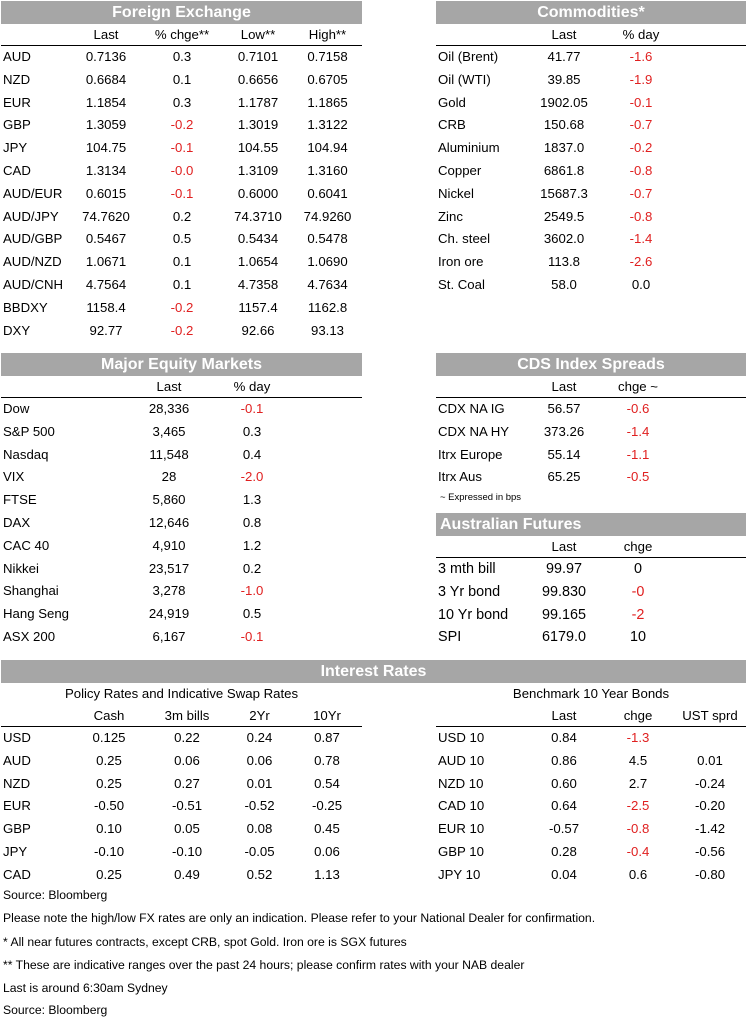 Image resolution: width=747 pixels, height=1024 pixels. Describe the element at coordinates (327, 715) in the screenshot. I see `policy-col-header: 10Yr` at that location.